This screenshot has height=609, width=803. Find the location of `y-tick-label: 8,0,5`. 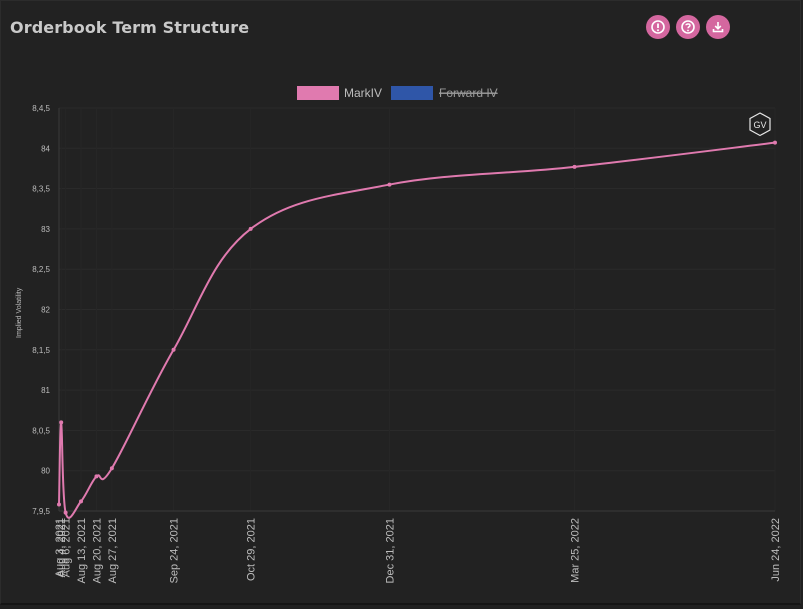

y-tick-label: 8,0,5 is located at coordinates (41, 430).